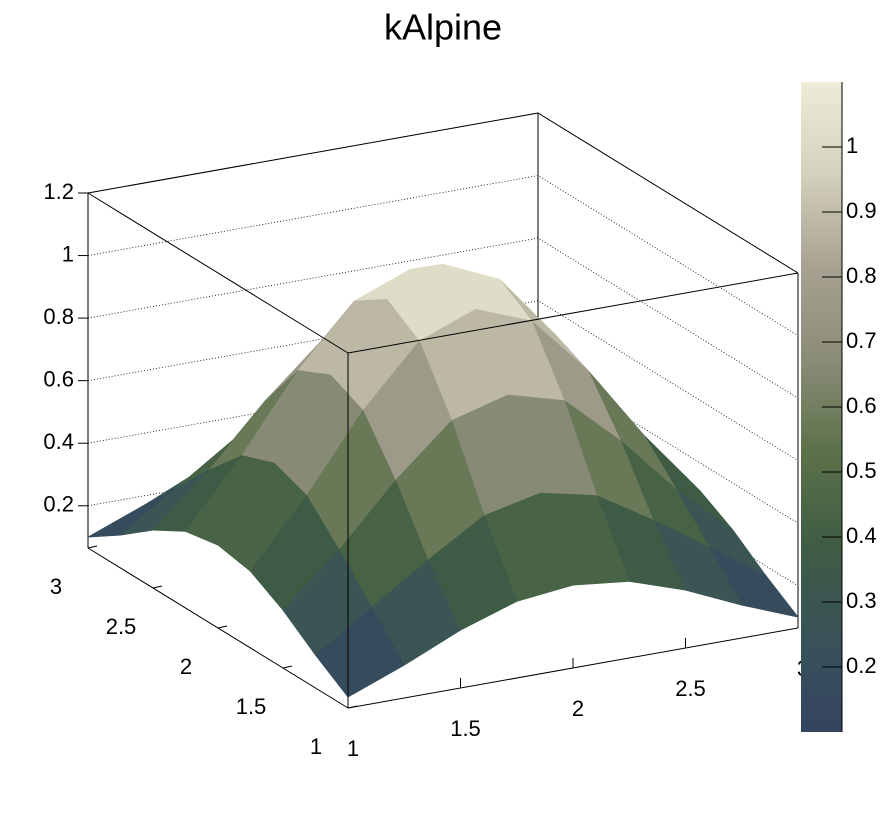 This screenshot has width=888, height=816. I want to click on colorbar-tick-label: 1, so click(852, 145).